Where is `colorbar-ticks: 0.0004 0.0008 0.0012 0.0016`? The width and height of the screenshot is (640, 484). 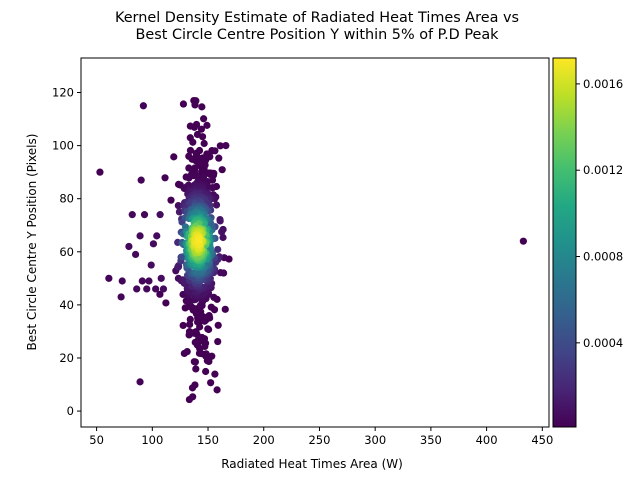
colorbar-ticks: 0.0004 0.0008 0.0012 0.0016 is located at coordinates (599, 213).